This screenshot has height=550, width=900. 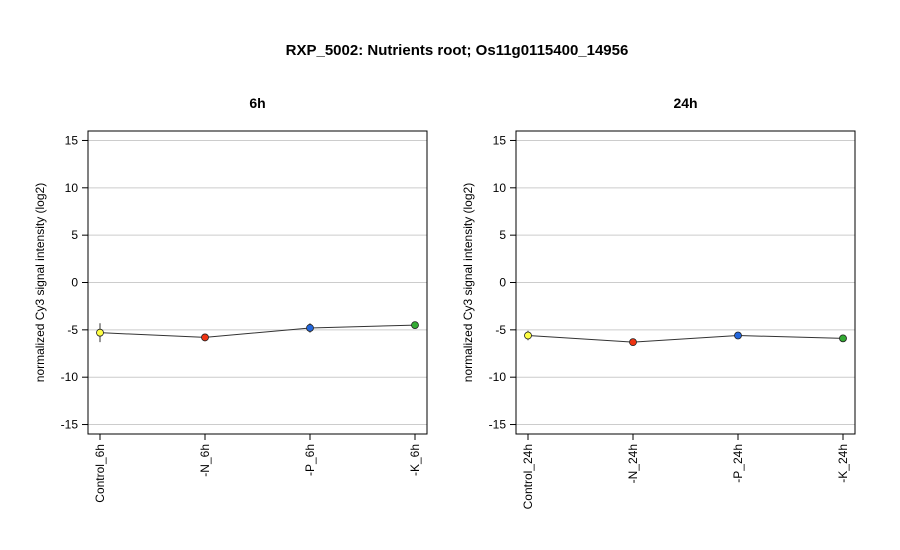 What do you see at coordinates (633, 463) in the screenshot?
I see `x-tick-label: -N_24h` at bounding box center [633, 463].